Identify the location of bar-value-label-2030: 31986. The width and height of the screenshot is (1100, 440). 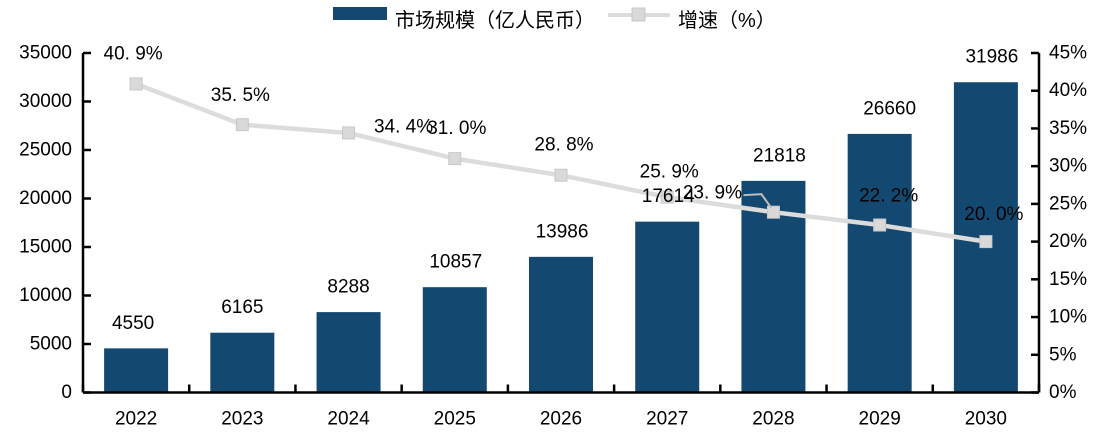
(991, 57).